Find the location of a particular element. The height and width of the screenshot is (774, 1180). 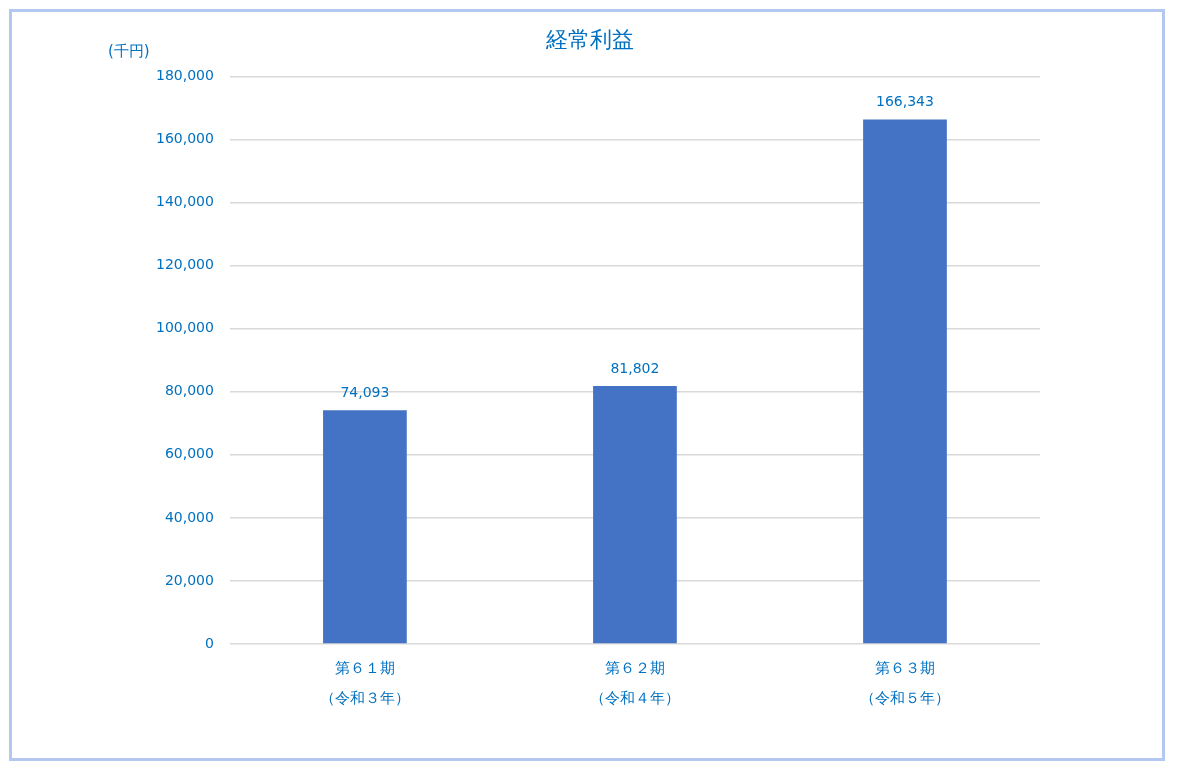

y-tick-label: 180,000 is located at coordinates (184, 75).